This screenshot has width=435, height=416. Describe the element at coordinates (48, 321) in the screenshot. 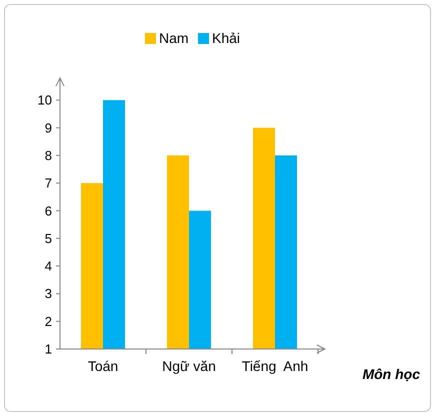

I see `y-tick-label: 2` at that location.